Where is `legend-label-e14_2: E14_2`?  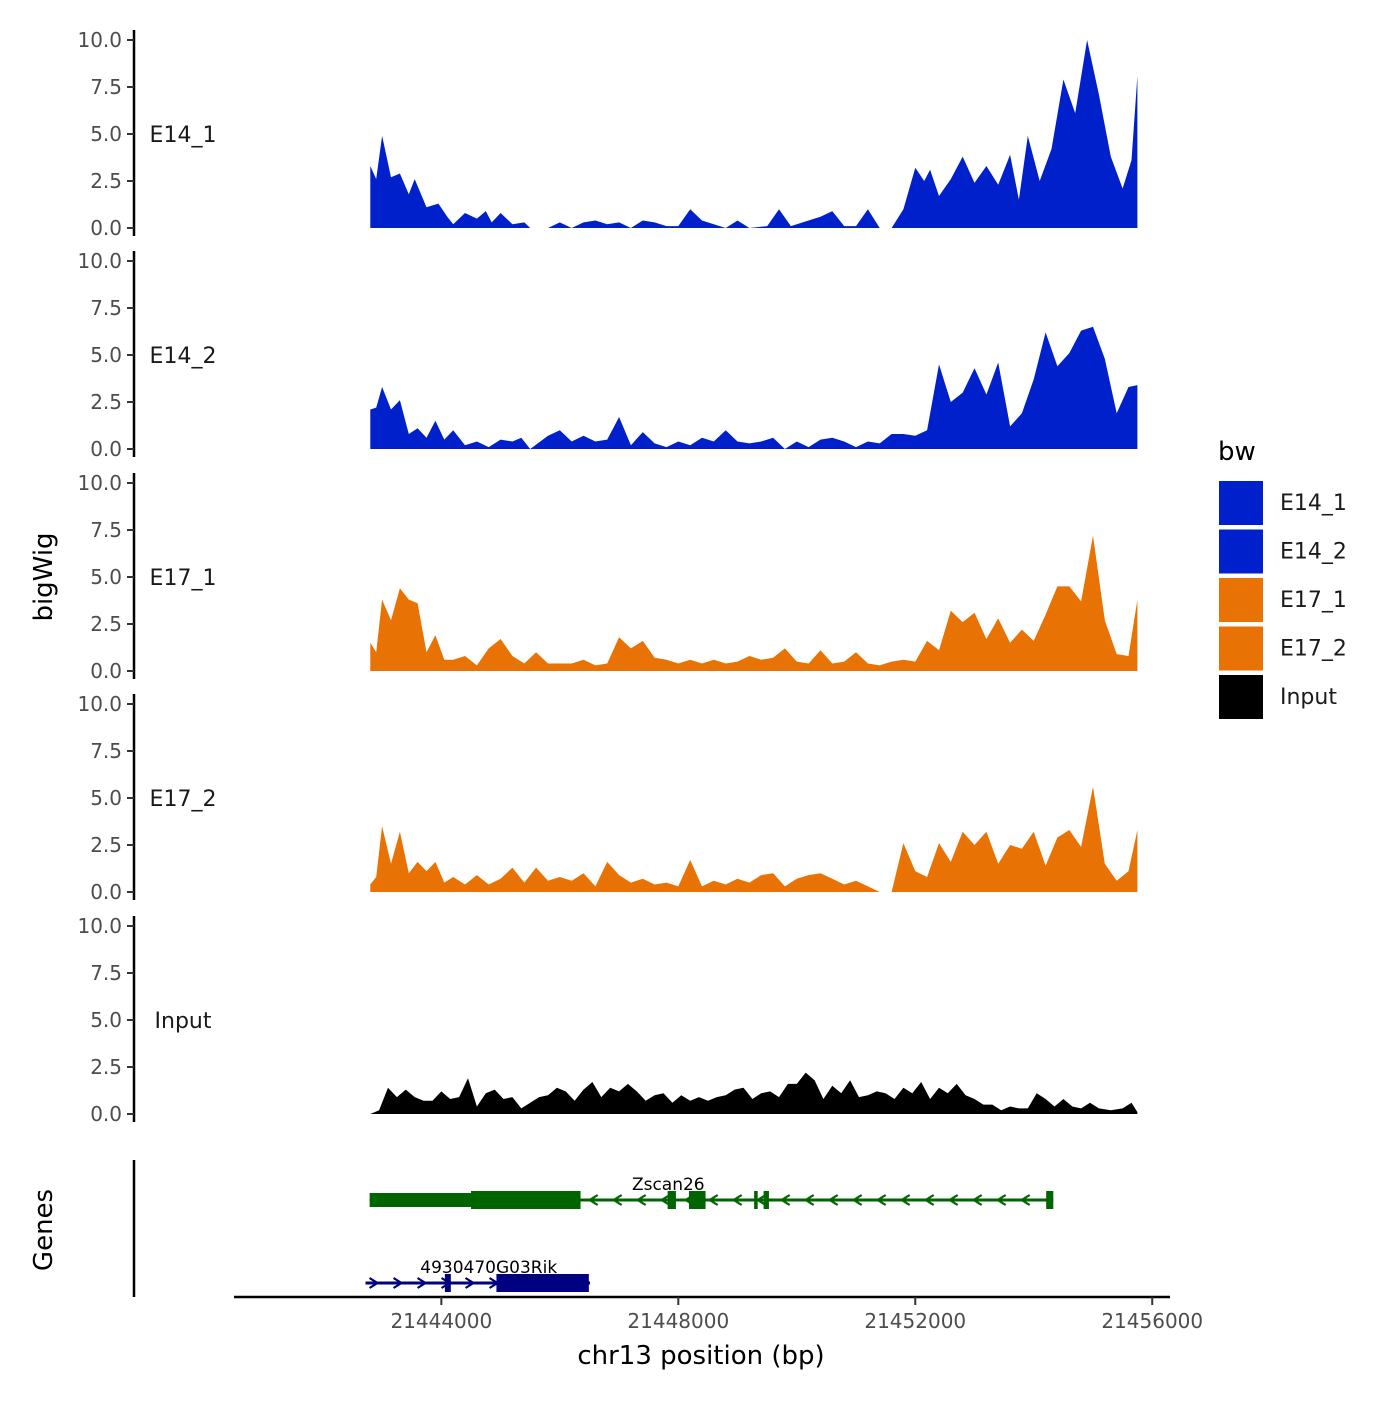 legend-label-e14_2: E14_2 is located at coordinates (1313, 552).